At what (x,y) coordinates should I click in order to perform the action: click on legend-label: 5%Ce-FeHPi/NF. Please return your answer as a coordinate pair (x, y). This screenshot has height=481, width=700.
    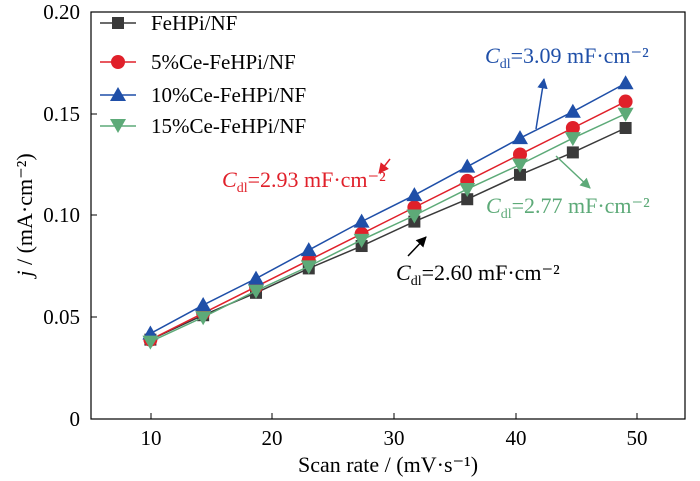
    Looking at the image, I should click on (223, 62).